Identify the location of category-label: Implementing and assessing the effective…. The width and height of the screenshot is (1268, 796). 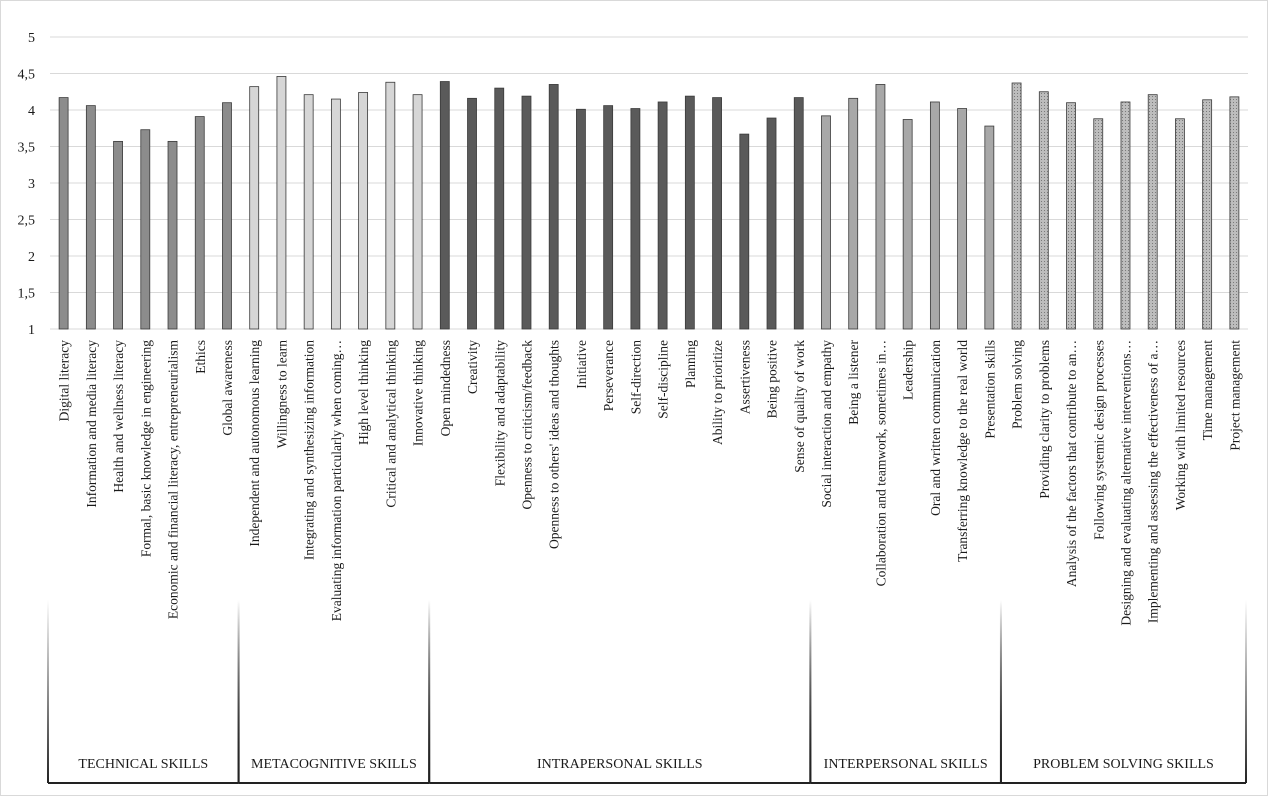
(1153, 481).